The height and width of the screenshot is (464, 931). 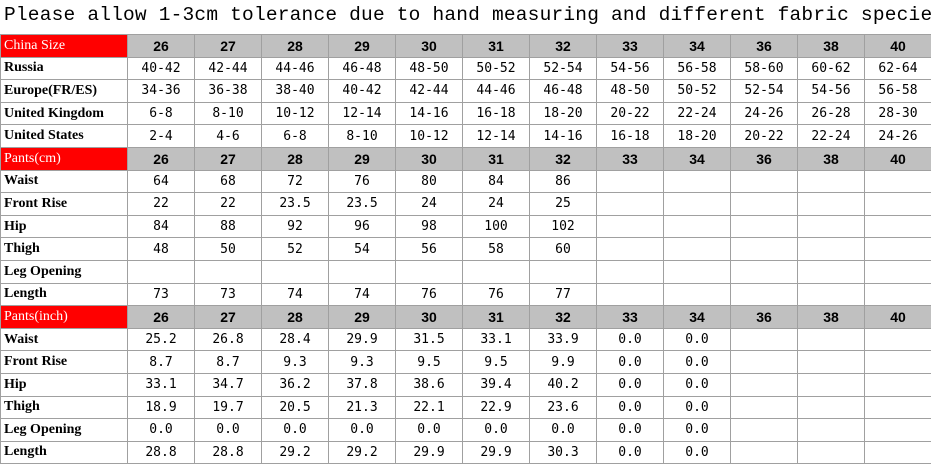 I want to click on cell: 48-50, so click(x=429, y=68).